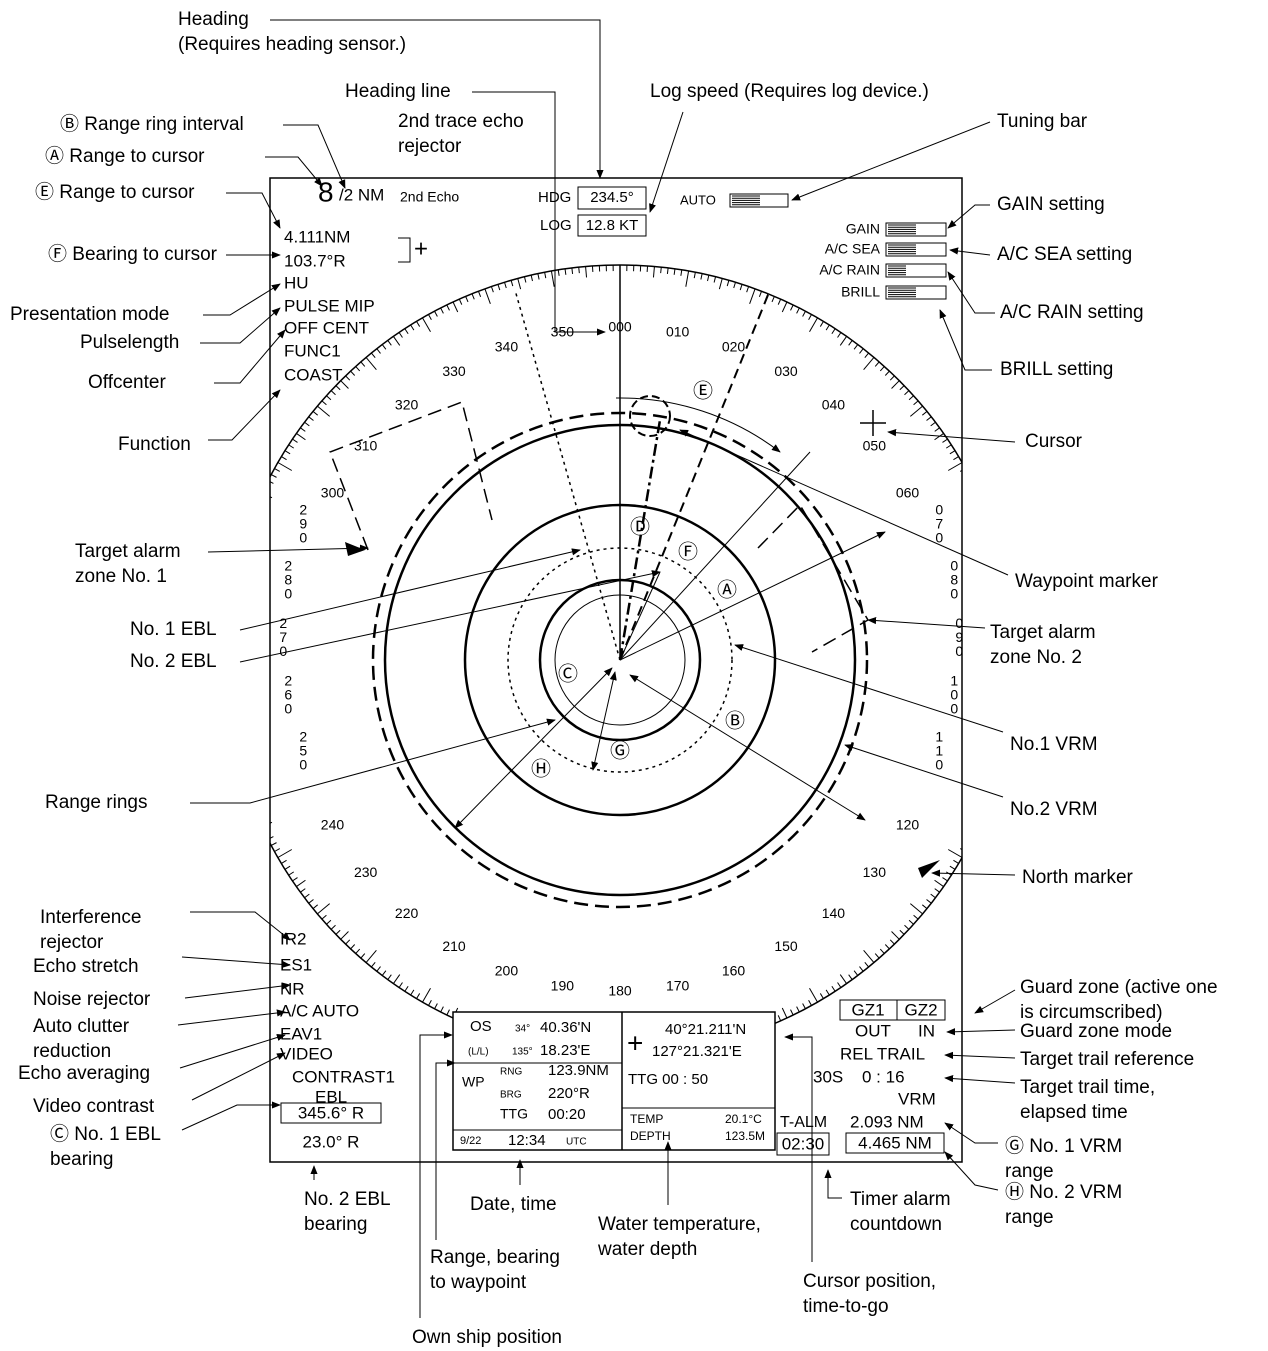 The width and height of the screenshot is (1268, 1351). What do you see at coordinates (527, 1140) in the screenshot?
I see `screen-text: 12:34` at bounding box center [527, 1140].